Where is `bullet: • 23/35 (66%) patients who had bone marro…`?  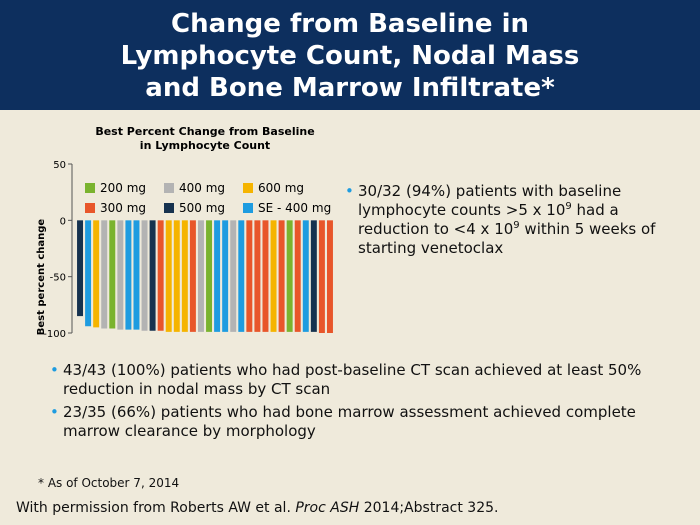 bullet: • 23/35 (66%) patients who had bone marro… is located at coordinates (356, 422).